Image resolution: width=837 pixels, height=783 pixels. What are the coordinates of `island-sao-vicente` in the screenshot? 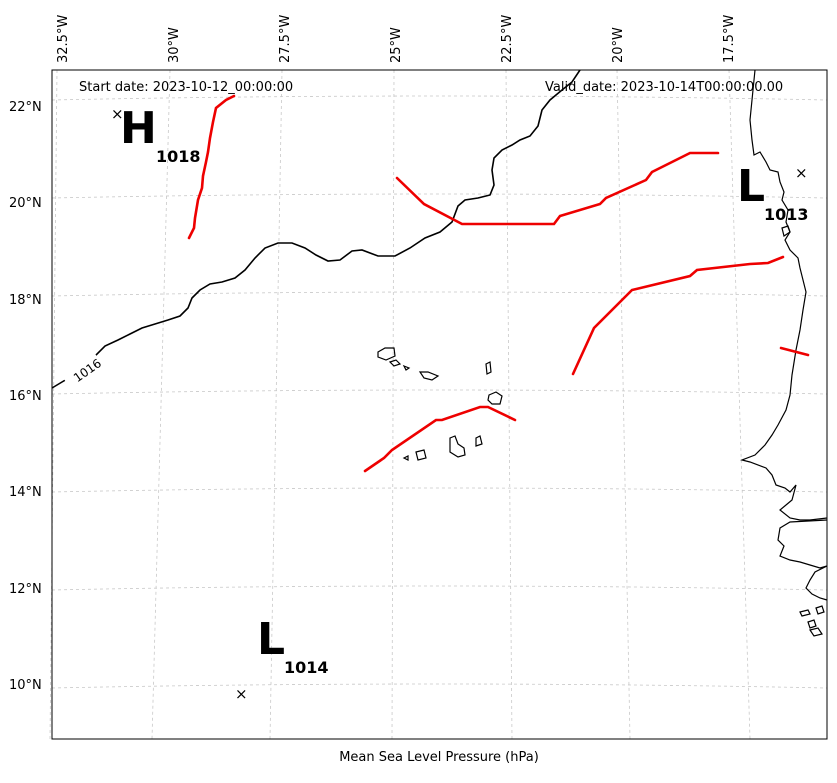 It's located at (395, 363).